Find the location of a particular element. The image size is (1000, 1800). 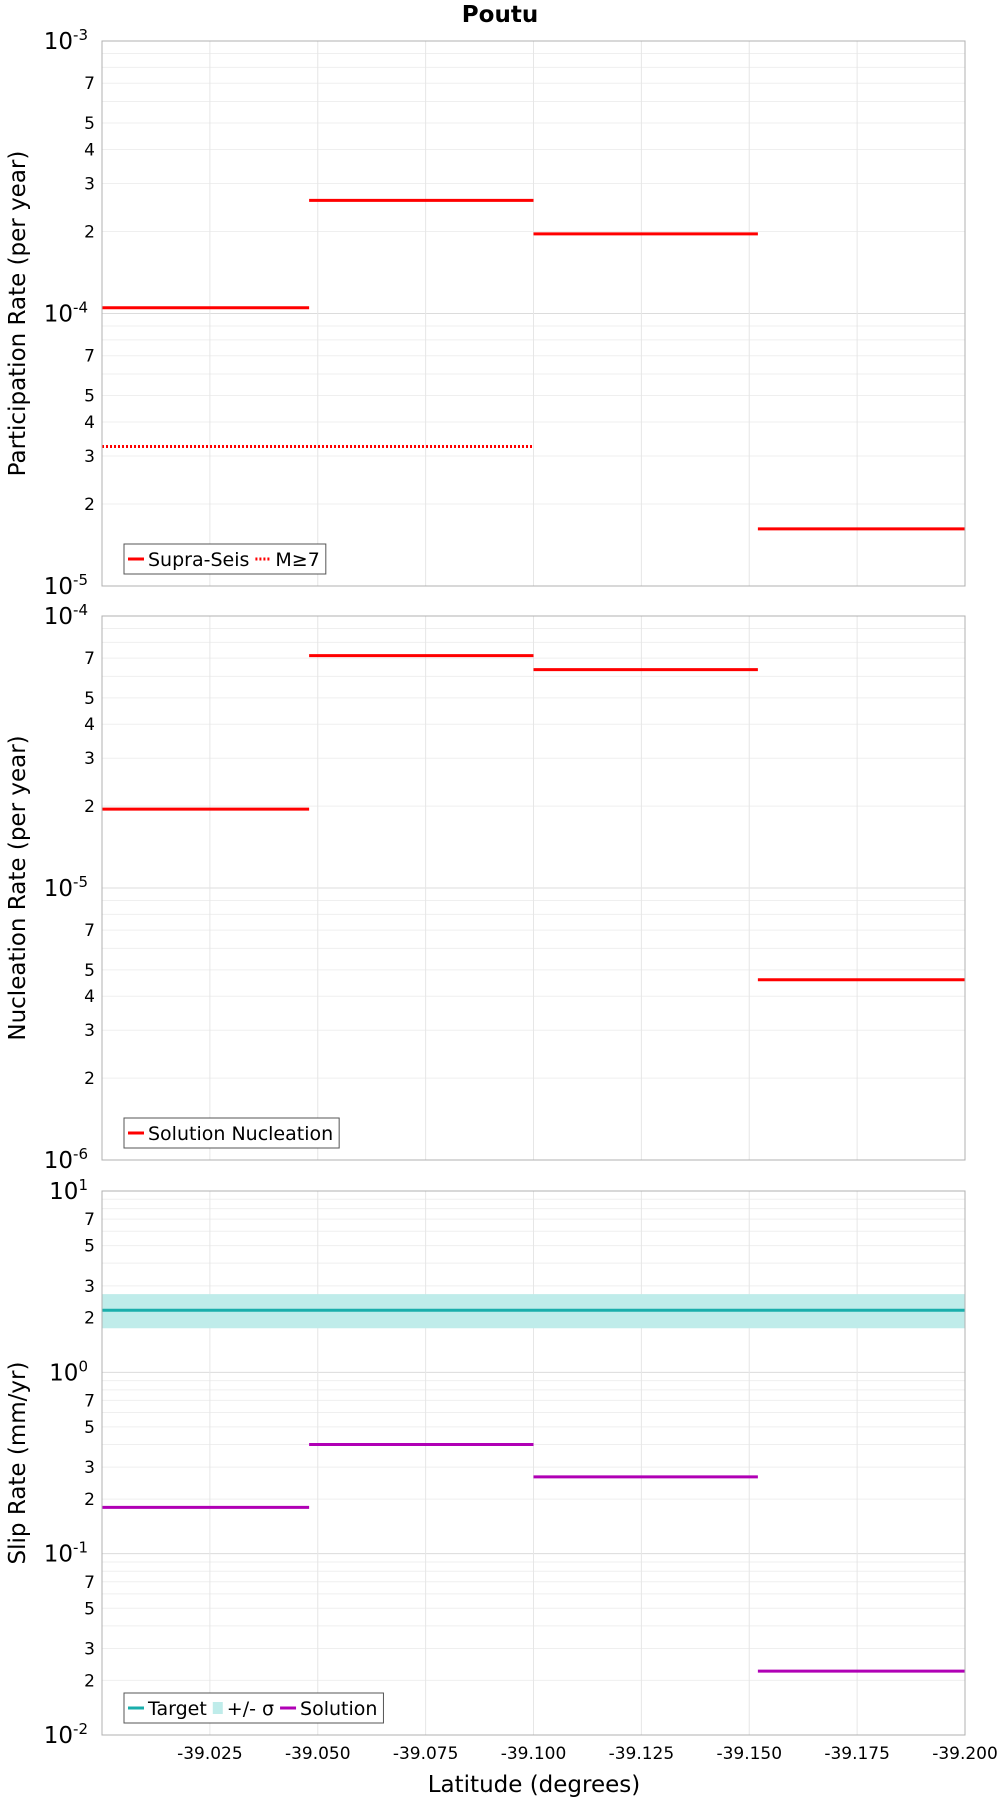

legend: Target +/- σ Solution is located at coordinates (253, 1708).